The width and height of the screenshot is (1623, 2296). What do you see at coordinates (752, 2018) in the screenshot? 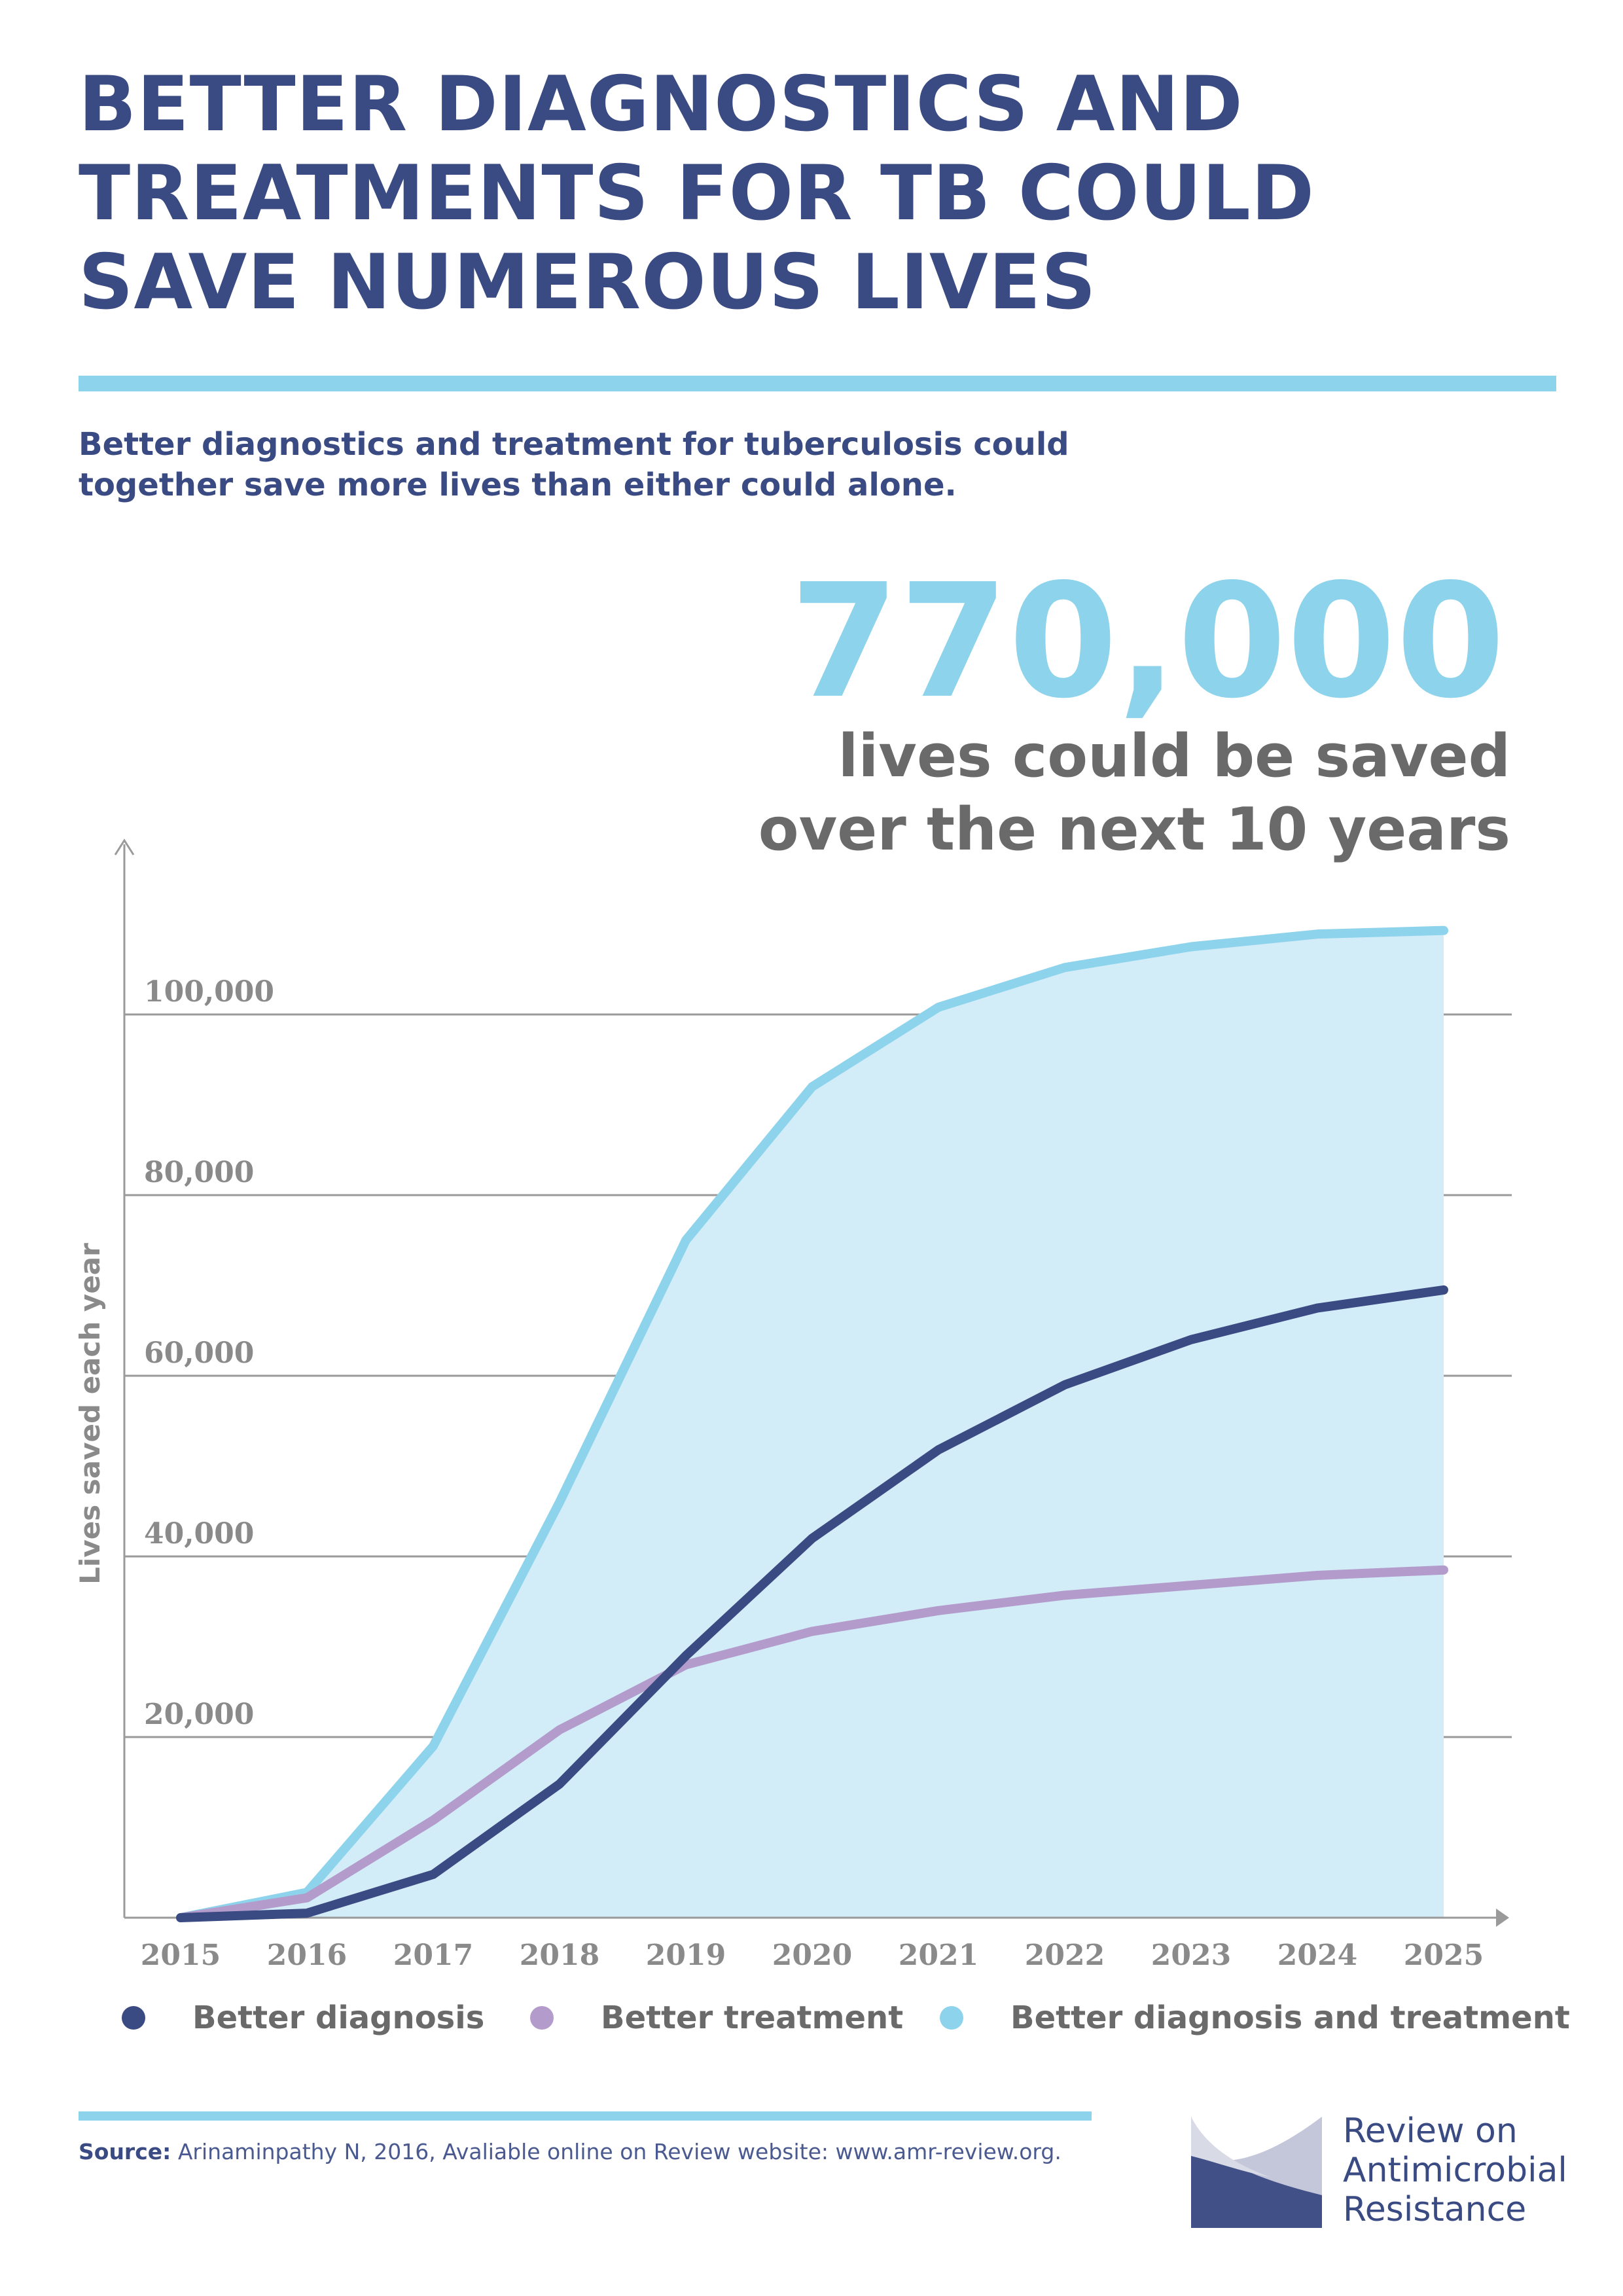
I see `legend-label: Better treatment` at bounding box center [752, 2018].